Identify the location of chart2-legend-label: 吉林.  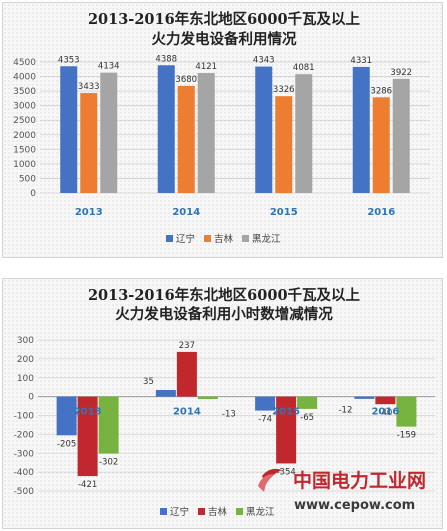
(218, 512).